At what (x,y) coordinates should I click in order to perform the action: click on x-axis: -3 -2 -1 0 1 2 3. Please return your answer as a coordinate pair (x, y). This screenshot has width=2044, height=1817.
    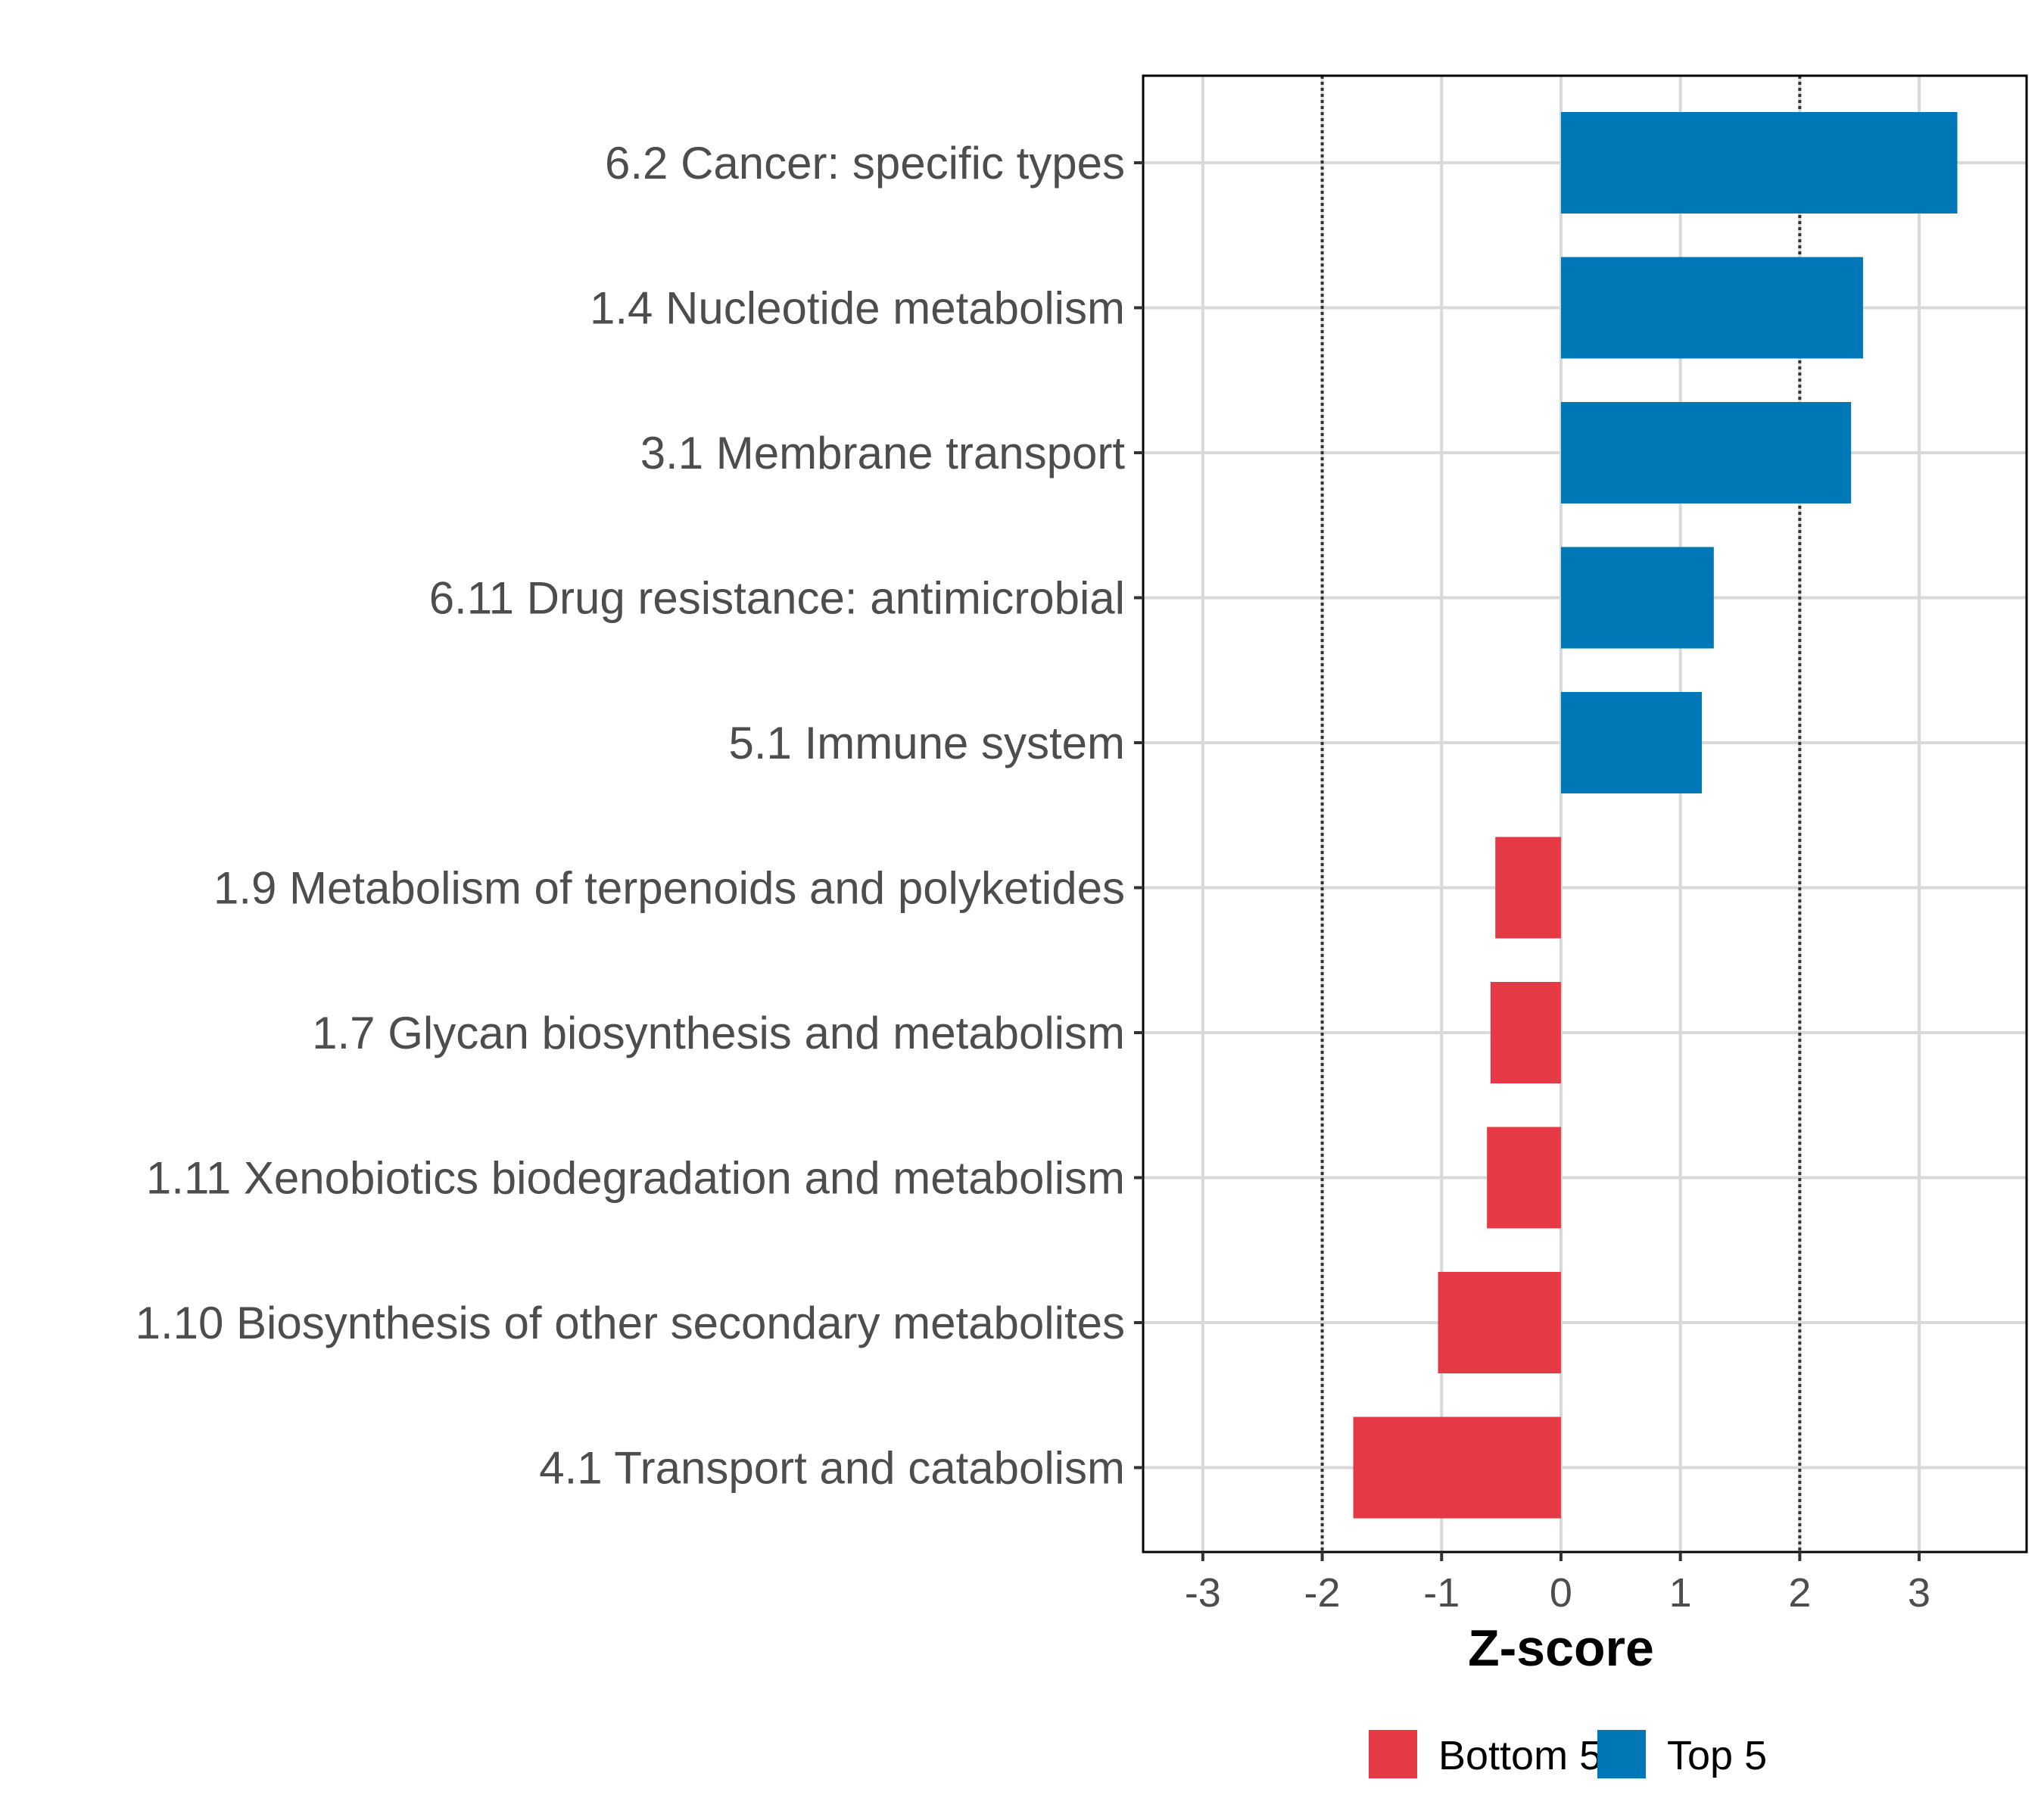
    Looking at the image, I should click on (1558, 1584).